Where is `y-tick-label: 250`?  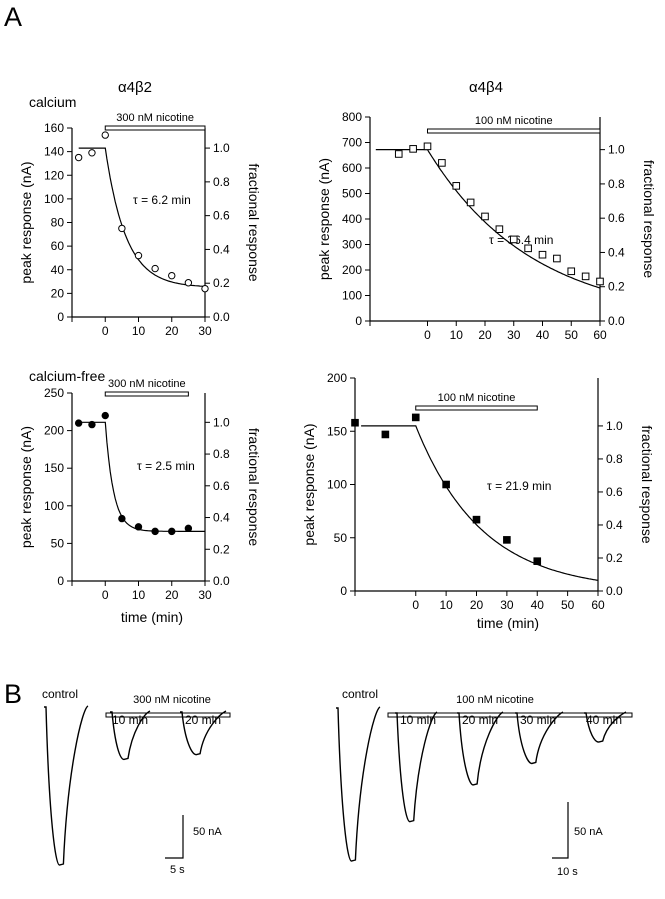
y-tick-label: 250 is located at coordinates (54, 393).